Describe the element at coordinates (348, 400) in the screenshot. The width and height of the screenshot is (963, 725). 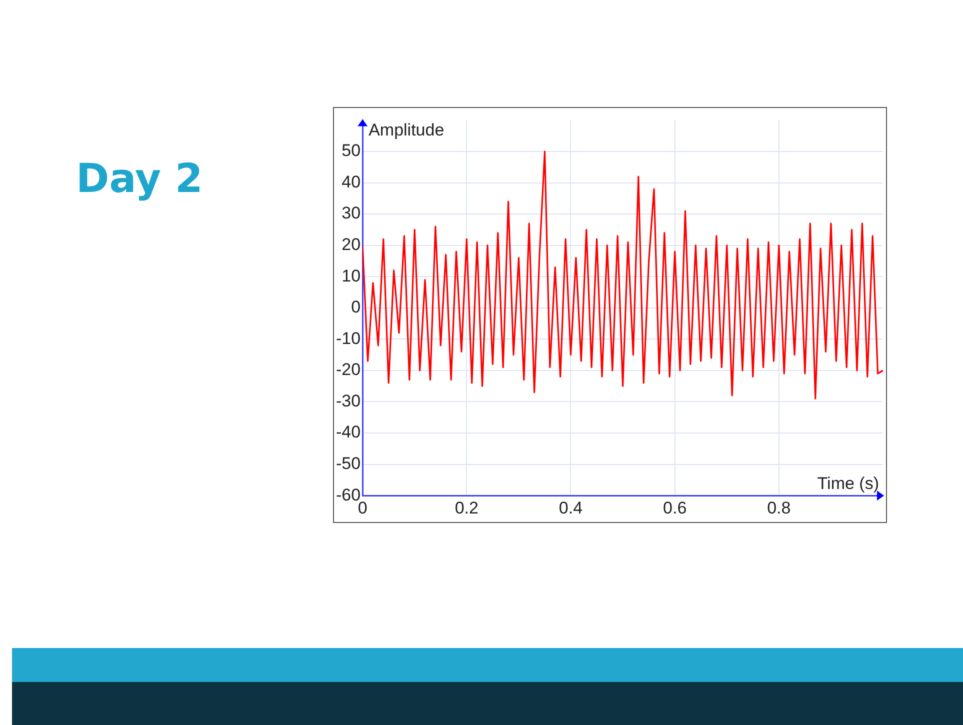
I see `y-tick-label: -30` at that location.